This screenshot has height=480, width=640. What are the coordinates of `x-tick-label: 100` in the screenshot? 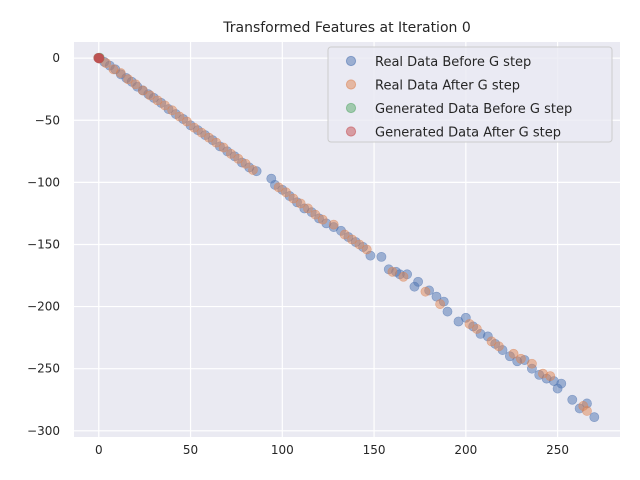 It's located at (282, 450).